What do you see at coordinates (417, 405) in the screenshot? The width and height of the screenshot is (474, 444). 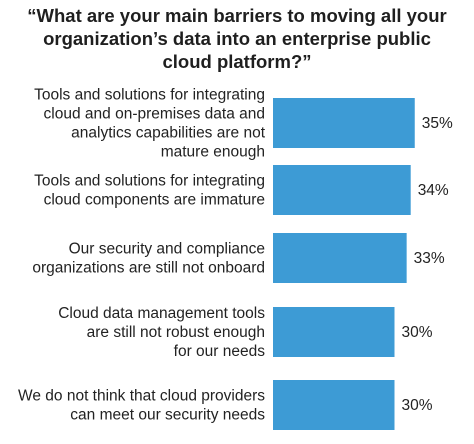 I see `value-label-5: 30%` at bounding box center [417, 405].